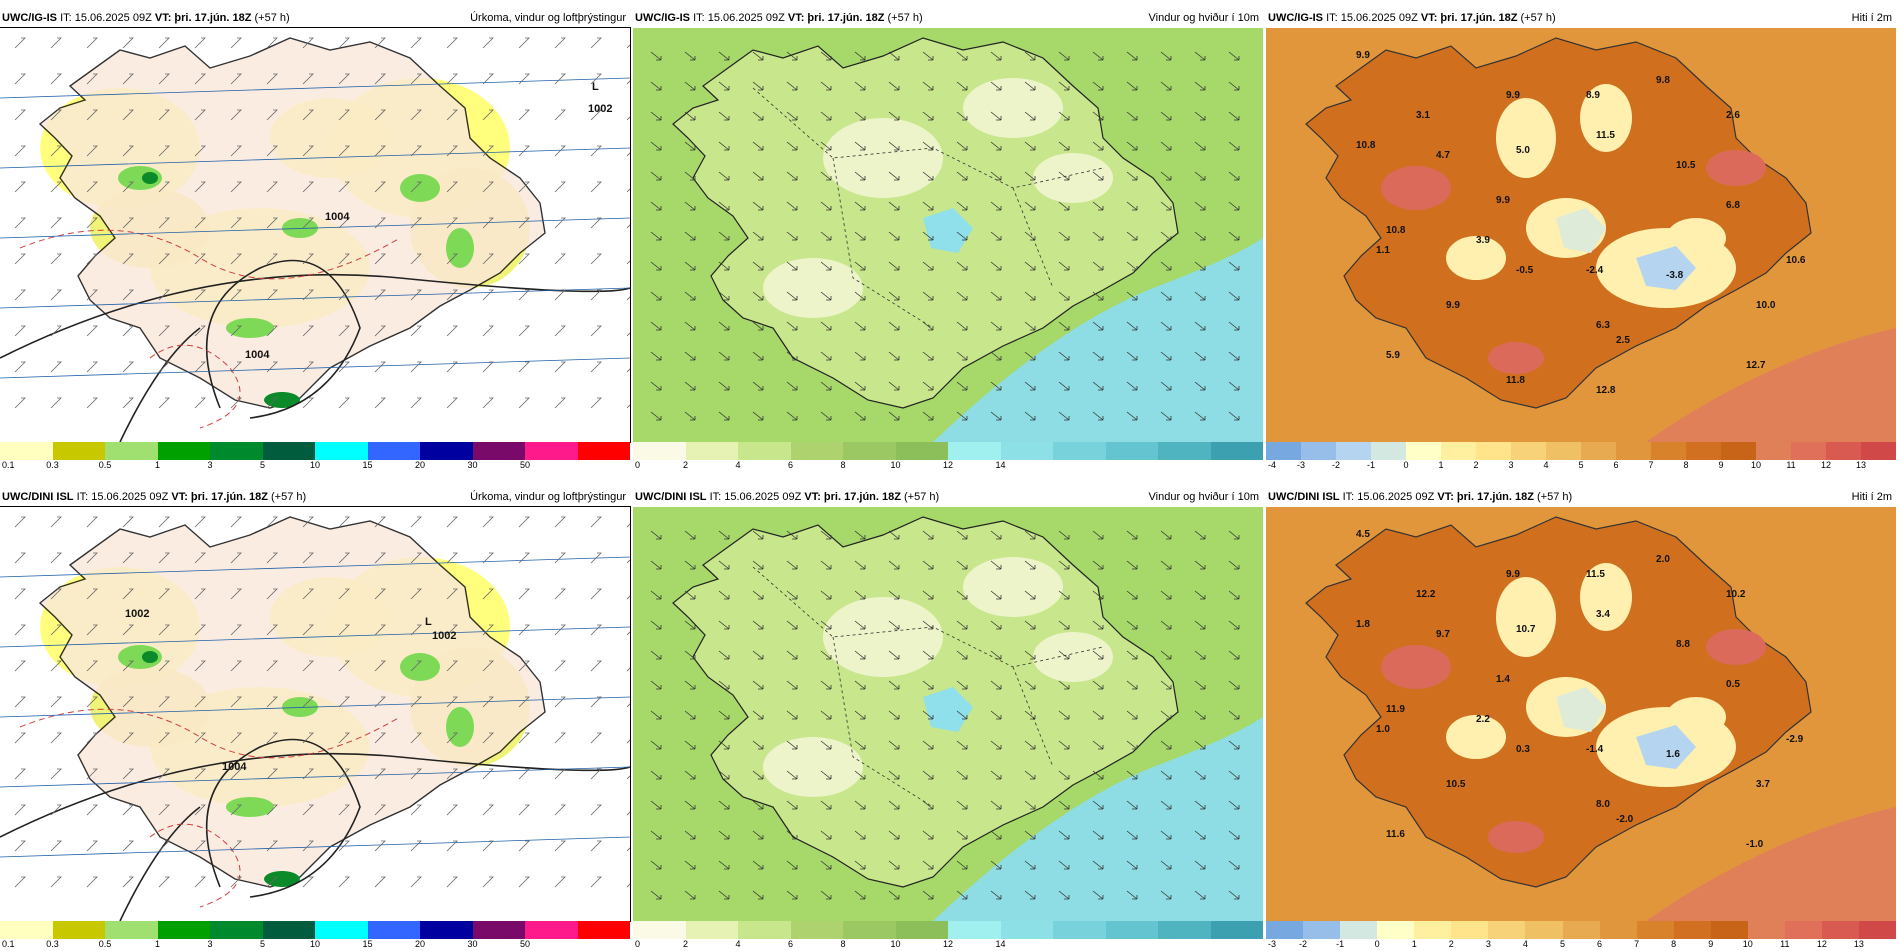 This screenshot has width=1900, height=951. I want to click on temperature-value: 11.5, so click(1595, 574).